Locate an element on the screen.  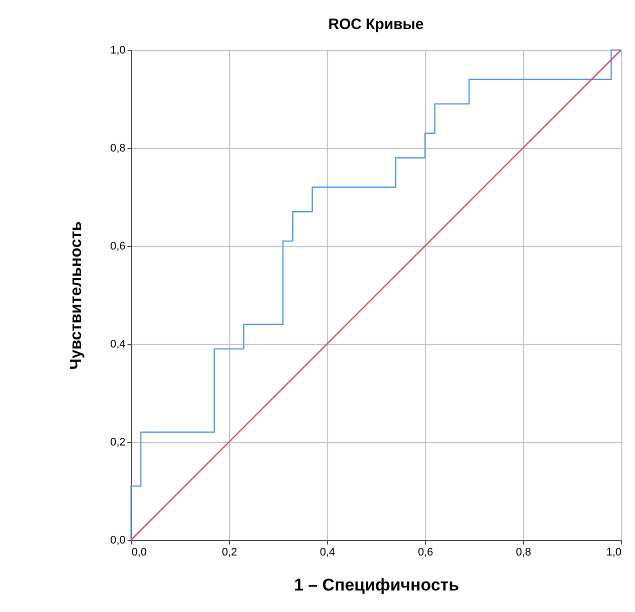
y-tick-label: 0,0 is located at coordinates (118, 540).